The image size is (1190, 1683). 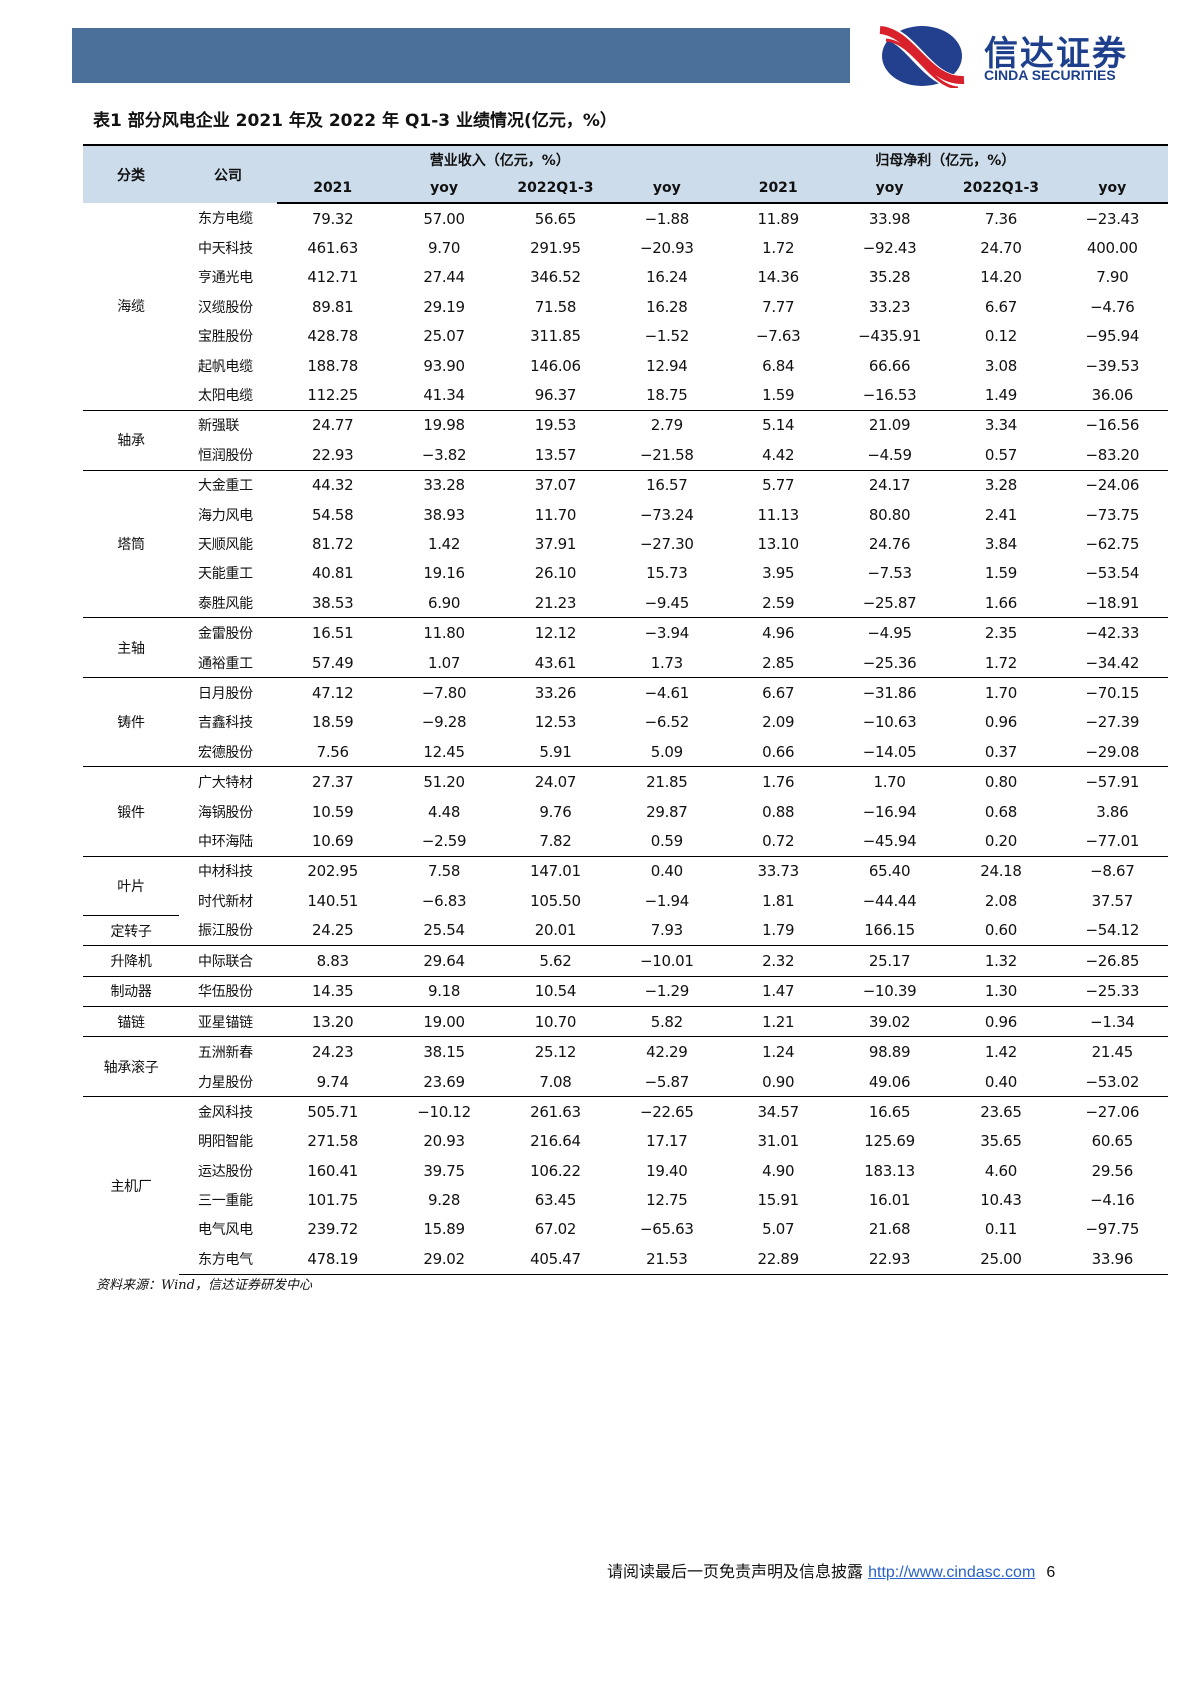 What do you see at coordinates (333, 1259) in the screenshot?
I see `value-cell: 478.19` at bounding box center [333, 1259].